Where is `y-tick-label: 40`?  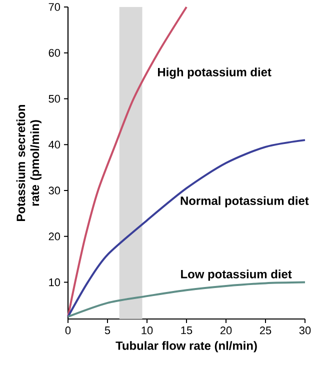 y-tick-label: 40 is located at coordinates (54, 144).